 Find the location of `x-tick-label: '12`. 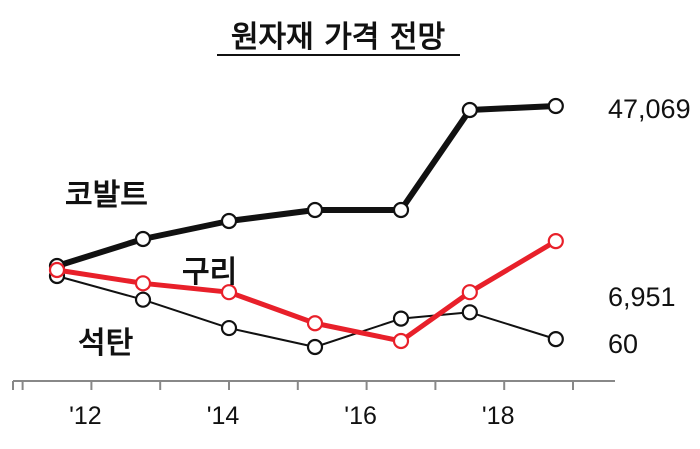

x-tick-label: '12 is located at coordinates (85, 416).